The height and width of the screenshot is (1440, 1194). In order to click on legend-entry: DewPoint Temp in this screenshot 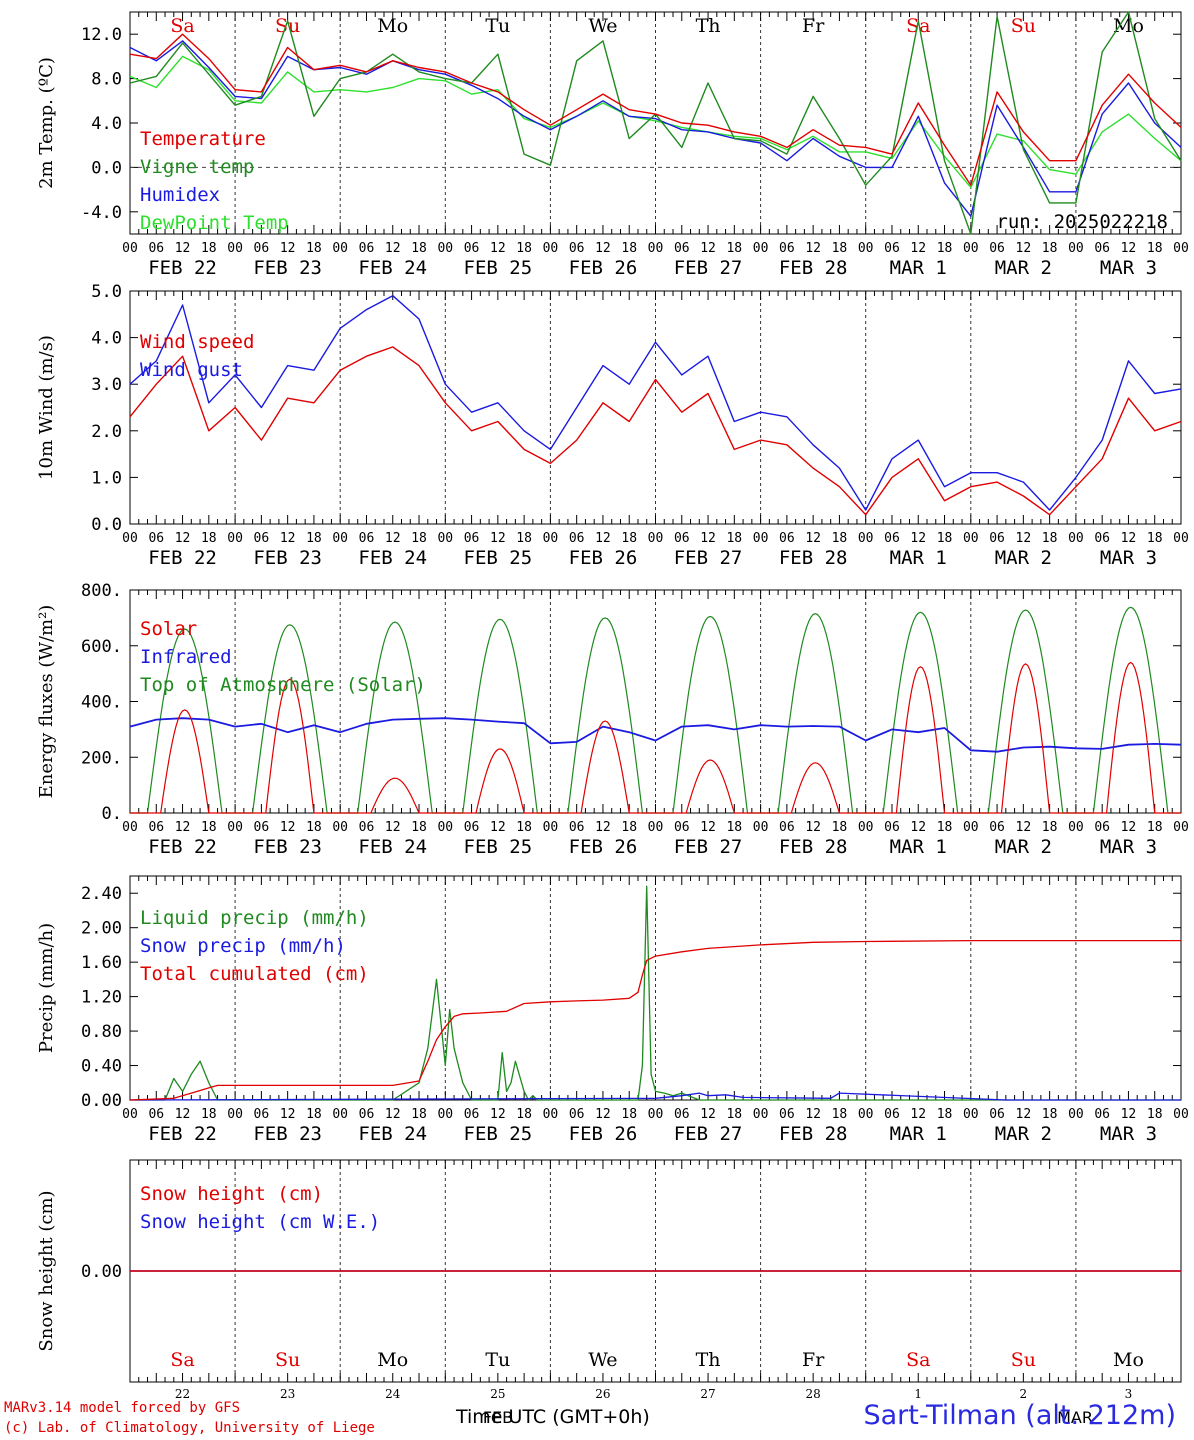, I will do `click(214, 223)`.